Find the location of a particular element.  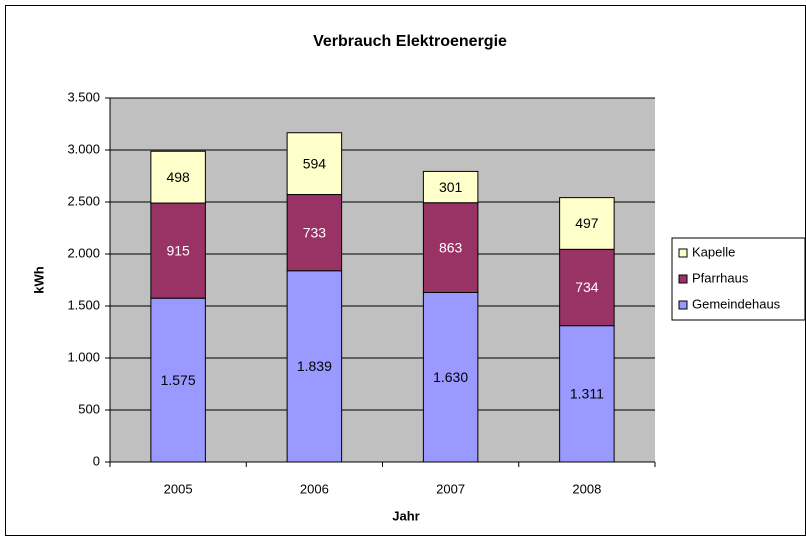

y-axis-label: kWh is located at coordinates (38, 280).